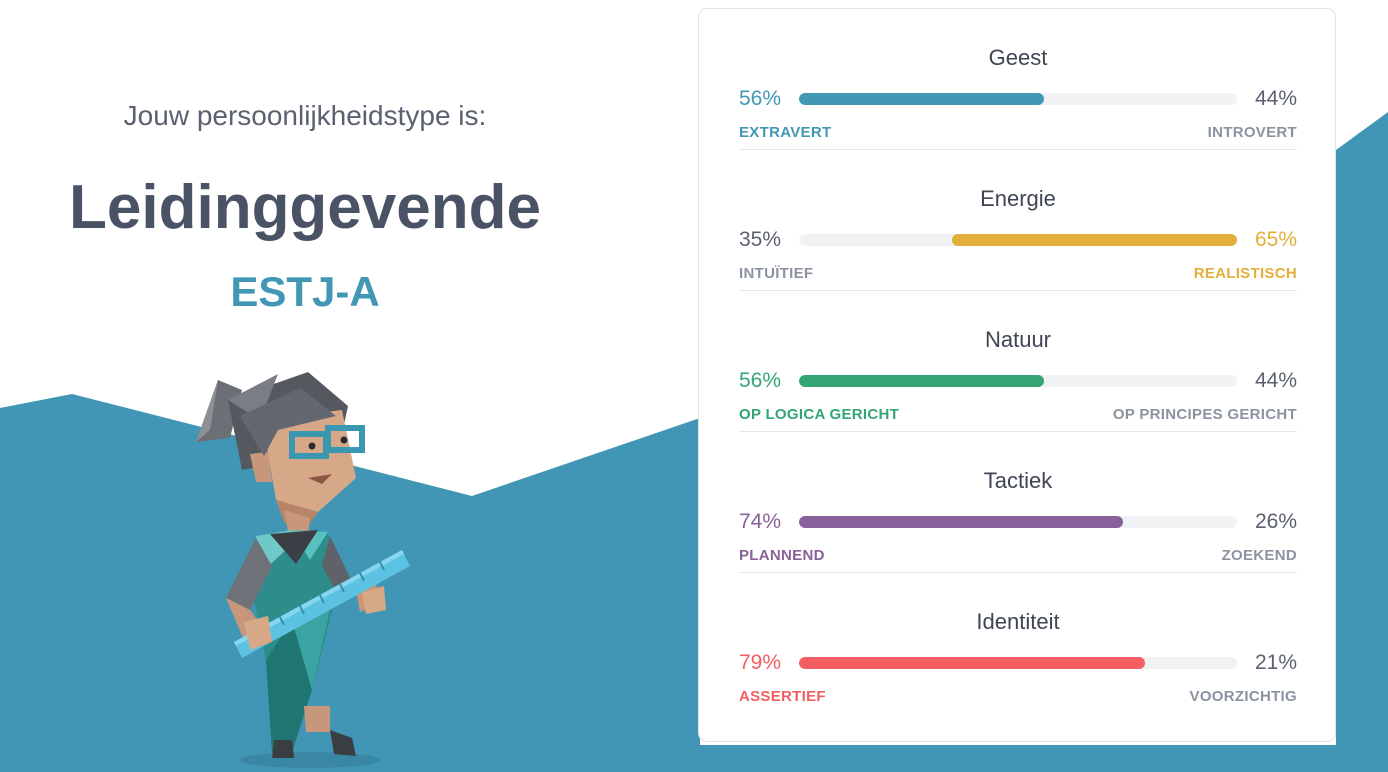 The image size is (1388, 772). What do you see at coordinates (760, 239) in the screenshot?
I see `trait-left-percentage: 35%` at bounding box center [760, 239].